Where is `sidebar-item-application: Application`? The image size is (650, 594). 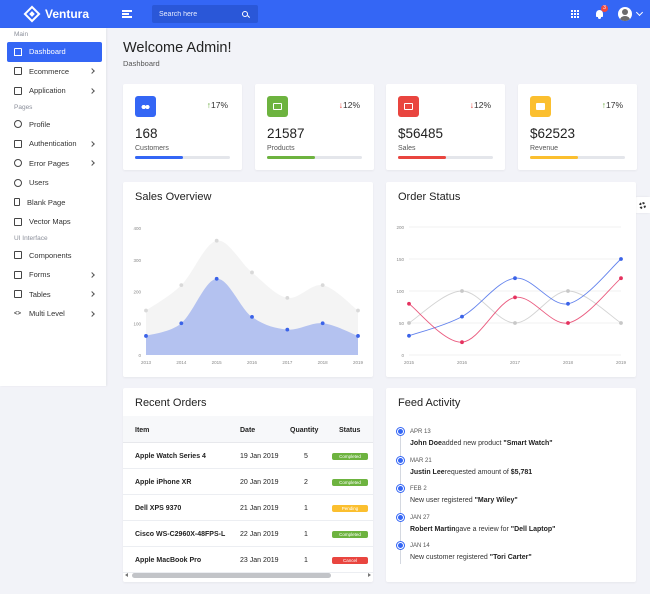
sidebar-item-application: Application is located at coordinates (54, 91).